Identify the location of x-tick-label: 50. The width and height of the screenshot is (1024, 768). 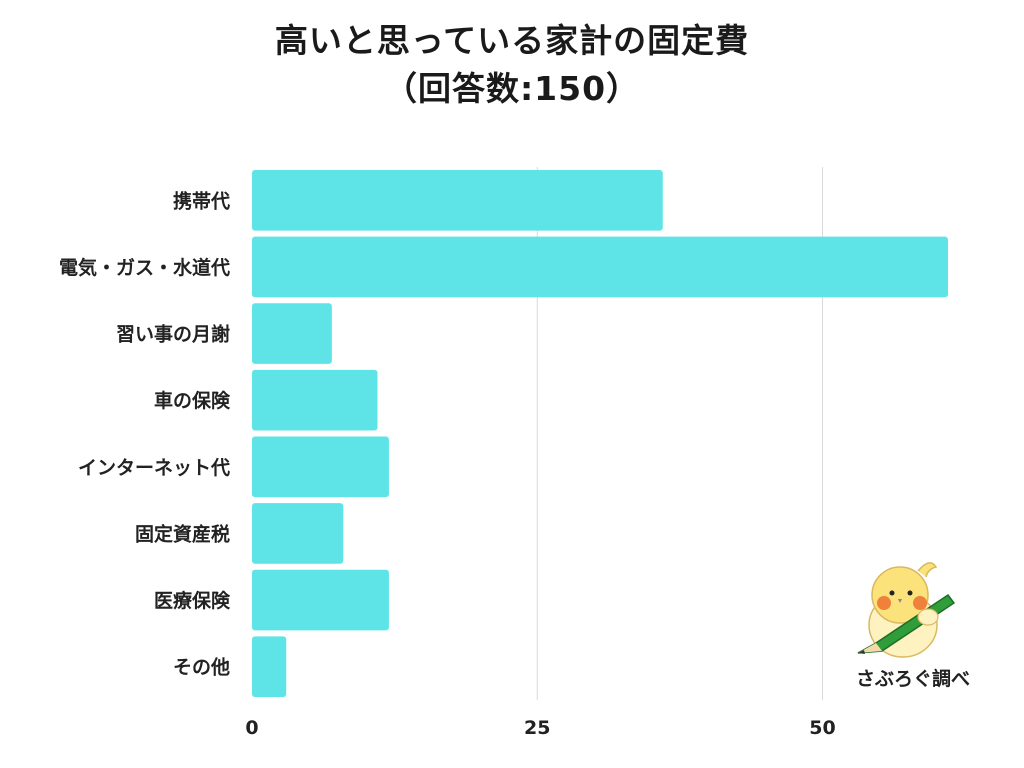
(822, 728).